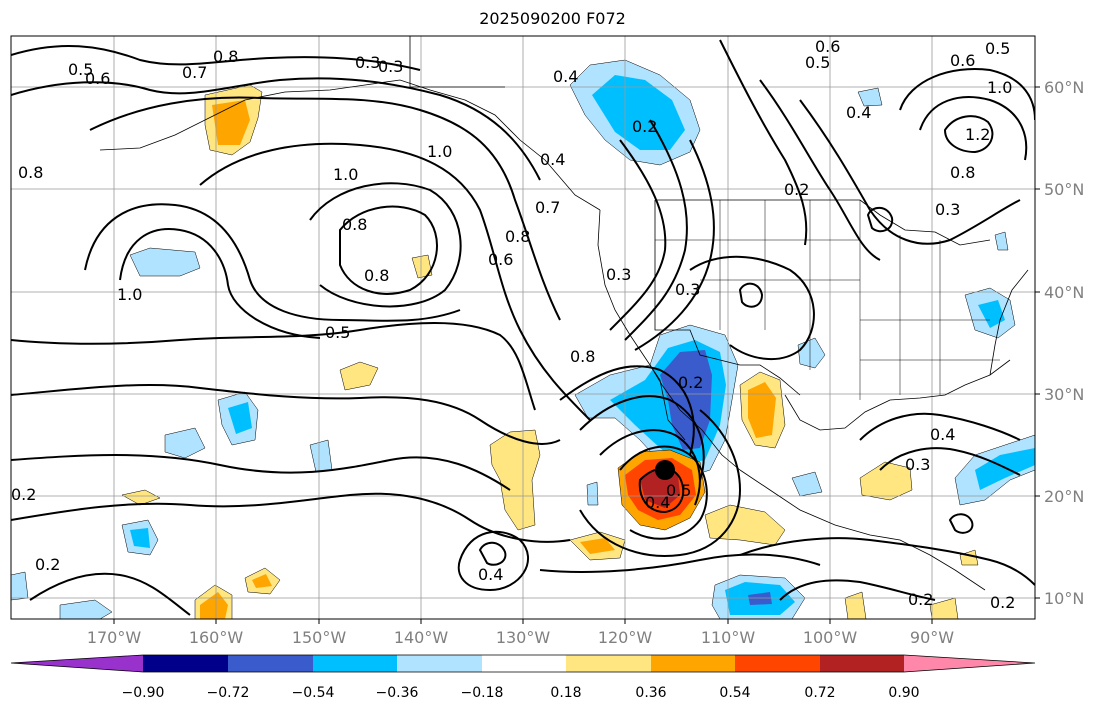 The width and height of the screenshot is (1105, 712). I want to click on latitude-label: 60°N, so click(1064, 87).